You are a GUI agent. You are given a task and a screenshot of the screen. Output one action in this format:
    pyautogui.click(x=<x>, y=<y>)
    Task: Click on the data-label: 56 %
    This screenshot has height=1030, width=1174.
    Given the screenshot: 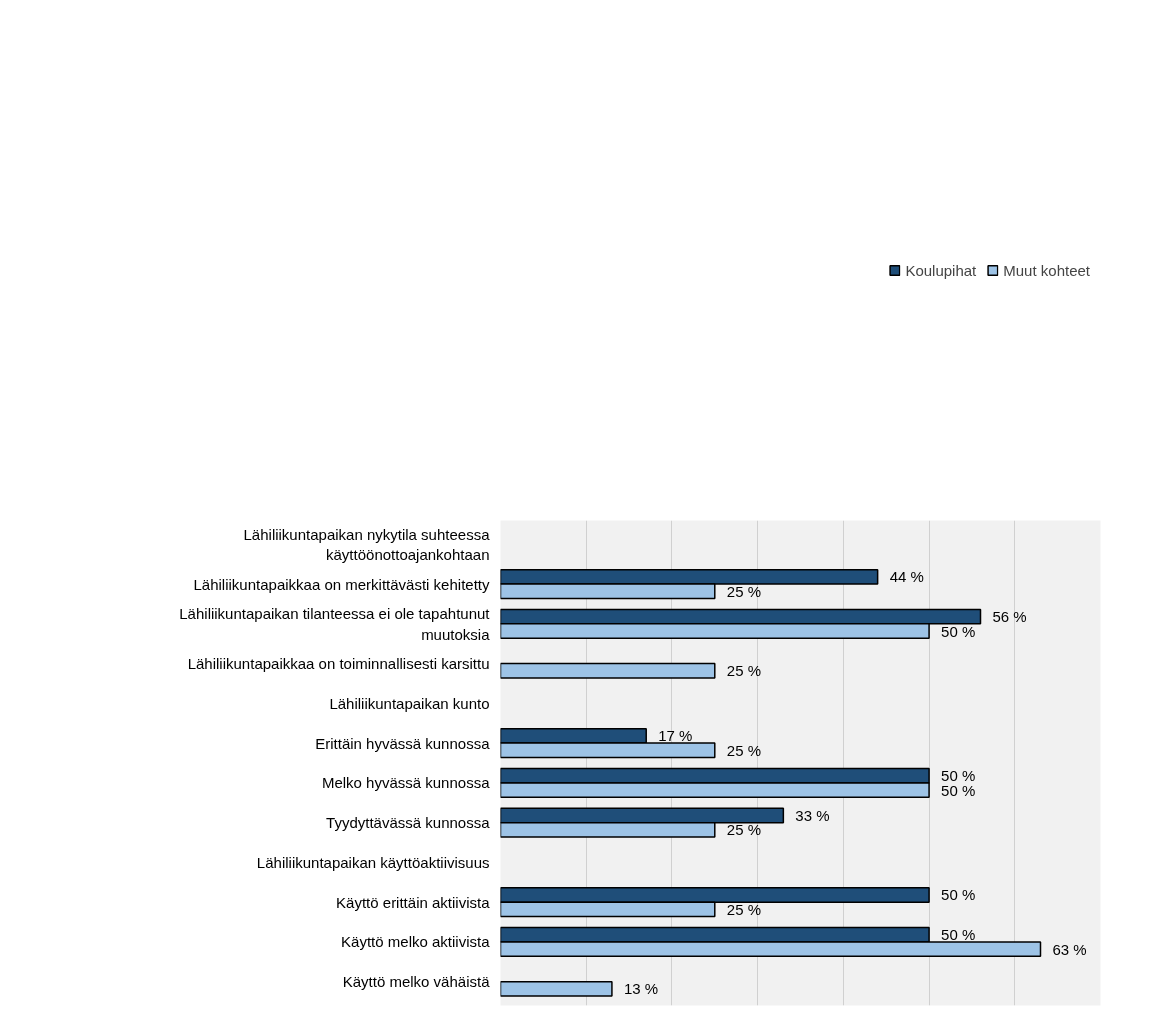 What is the action you would take?
    pyautogui.click(x=1009, y=617)
    